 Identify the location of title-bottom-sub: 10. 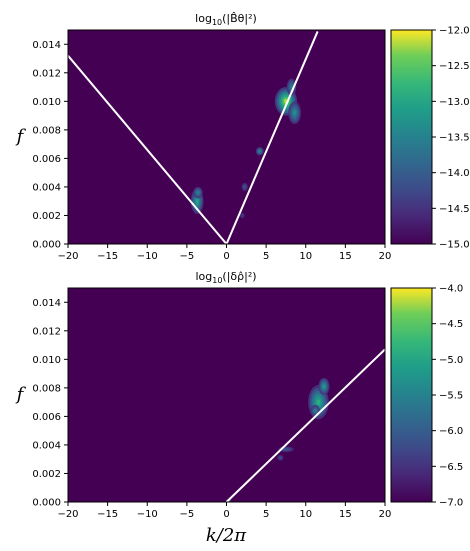
(217, 280).